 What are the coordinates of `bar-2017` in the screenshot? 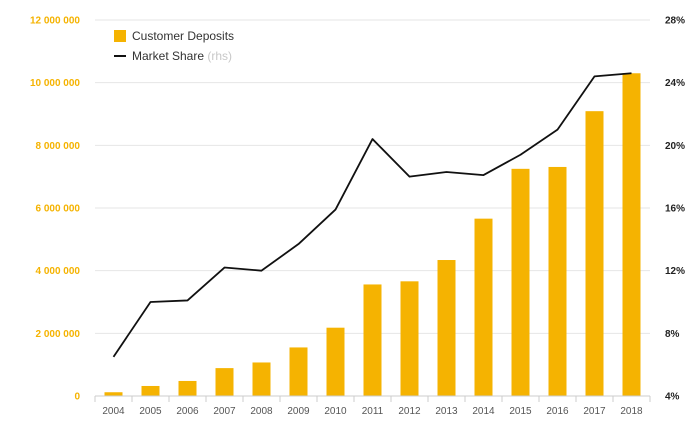 It's located at (594, 254).